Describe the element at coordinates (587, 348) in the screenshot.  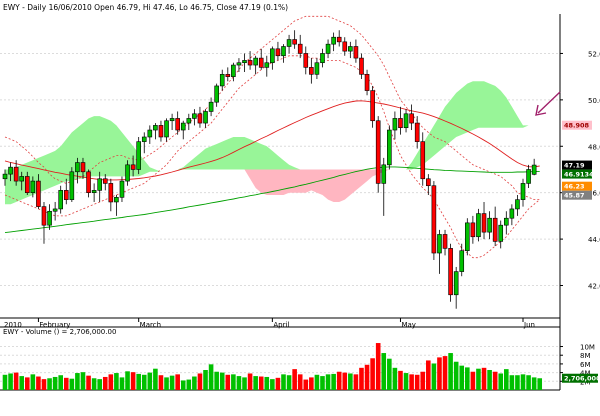
I see `volume-tick-label: 10M` at that location.